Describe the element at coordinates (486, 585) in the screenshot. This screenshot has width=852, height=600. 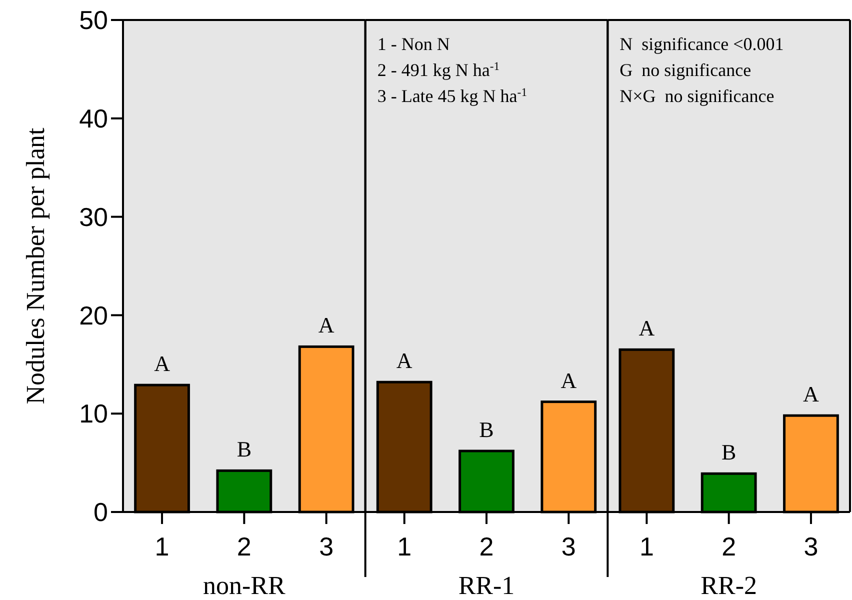
I see `x-axis-title: RR-1` at that location.